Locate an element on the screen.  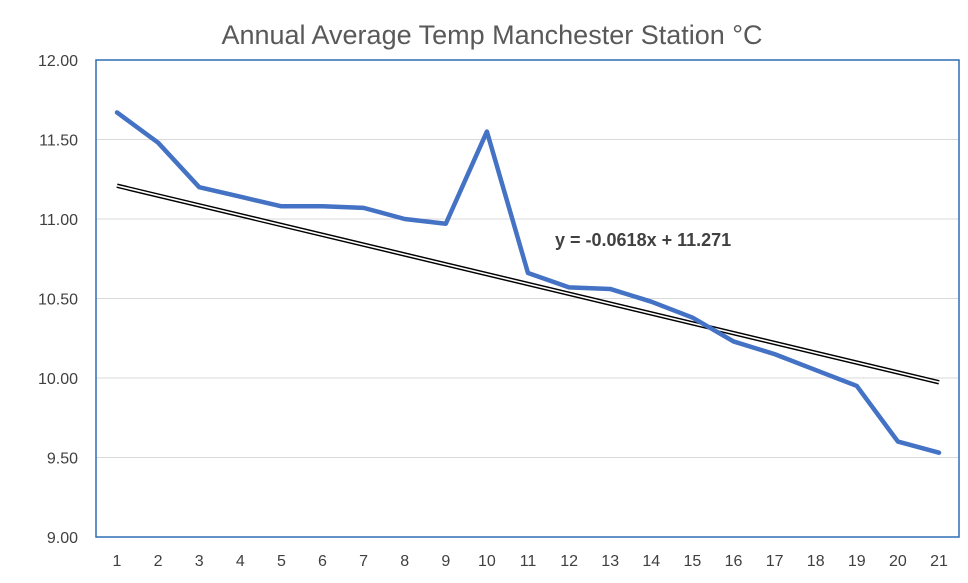
x-tick-label: 20 is located at coordinates (898, 561).